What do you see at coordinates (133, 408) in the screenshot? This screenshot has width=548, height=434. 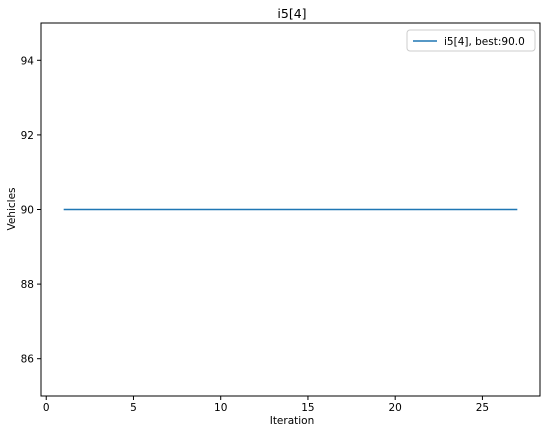 I see `x-tick-label: 5` at bounding box center [133, 408].